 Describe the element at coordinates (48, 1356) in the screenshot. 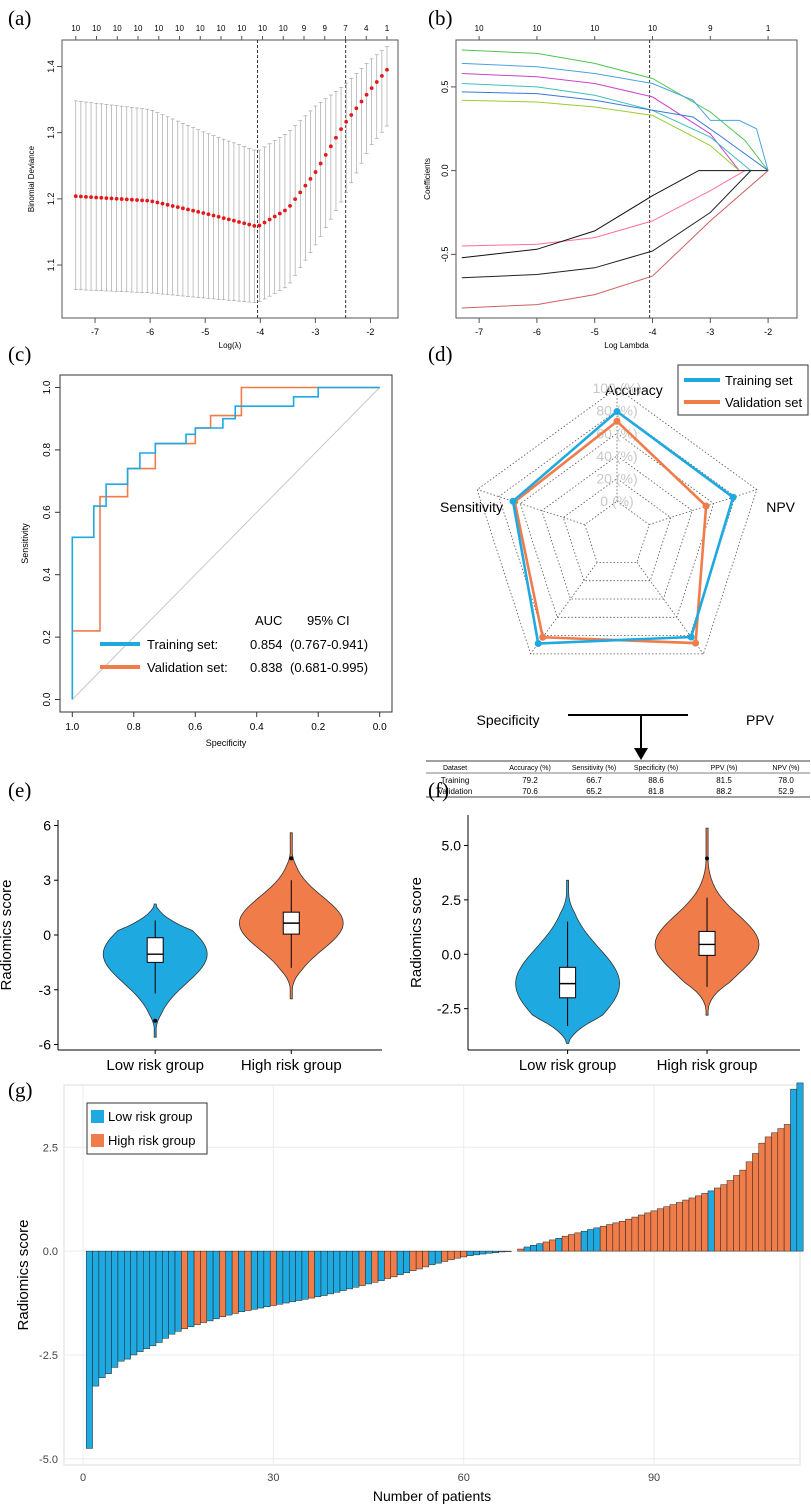

I see `g-y-tick-label: -2.5` at that location.